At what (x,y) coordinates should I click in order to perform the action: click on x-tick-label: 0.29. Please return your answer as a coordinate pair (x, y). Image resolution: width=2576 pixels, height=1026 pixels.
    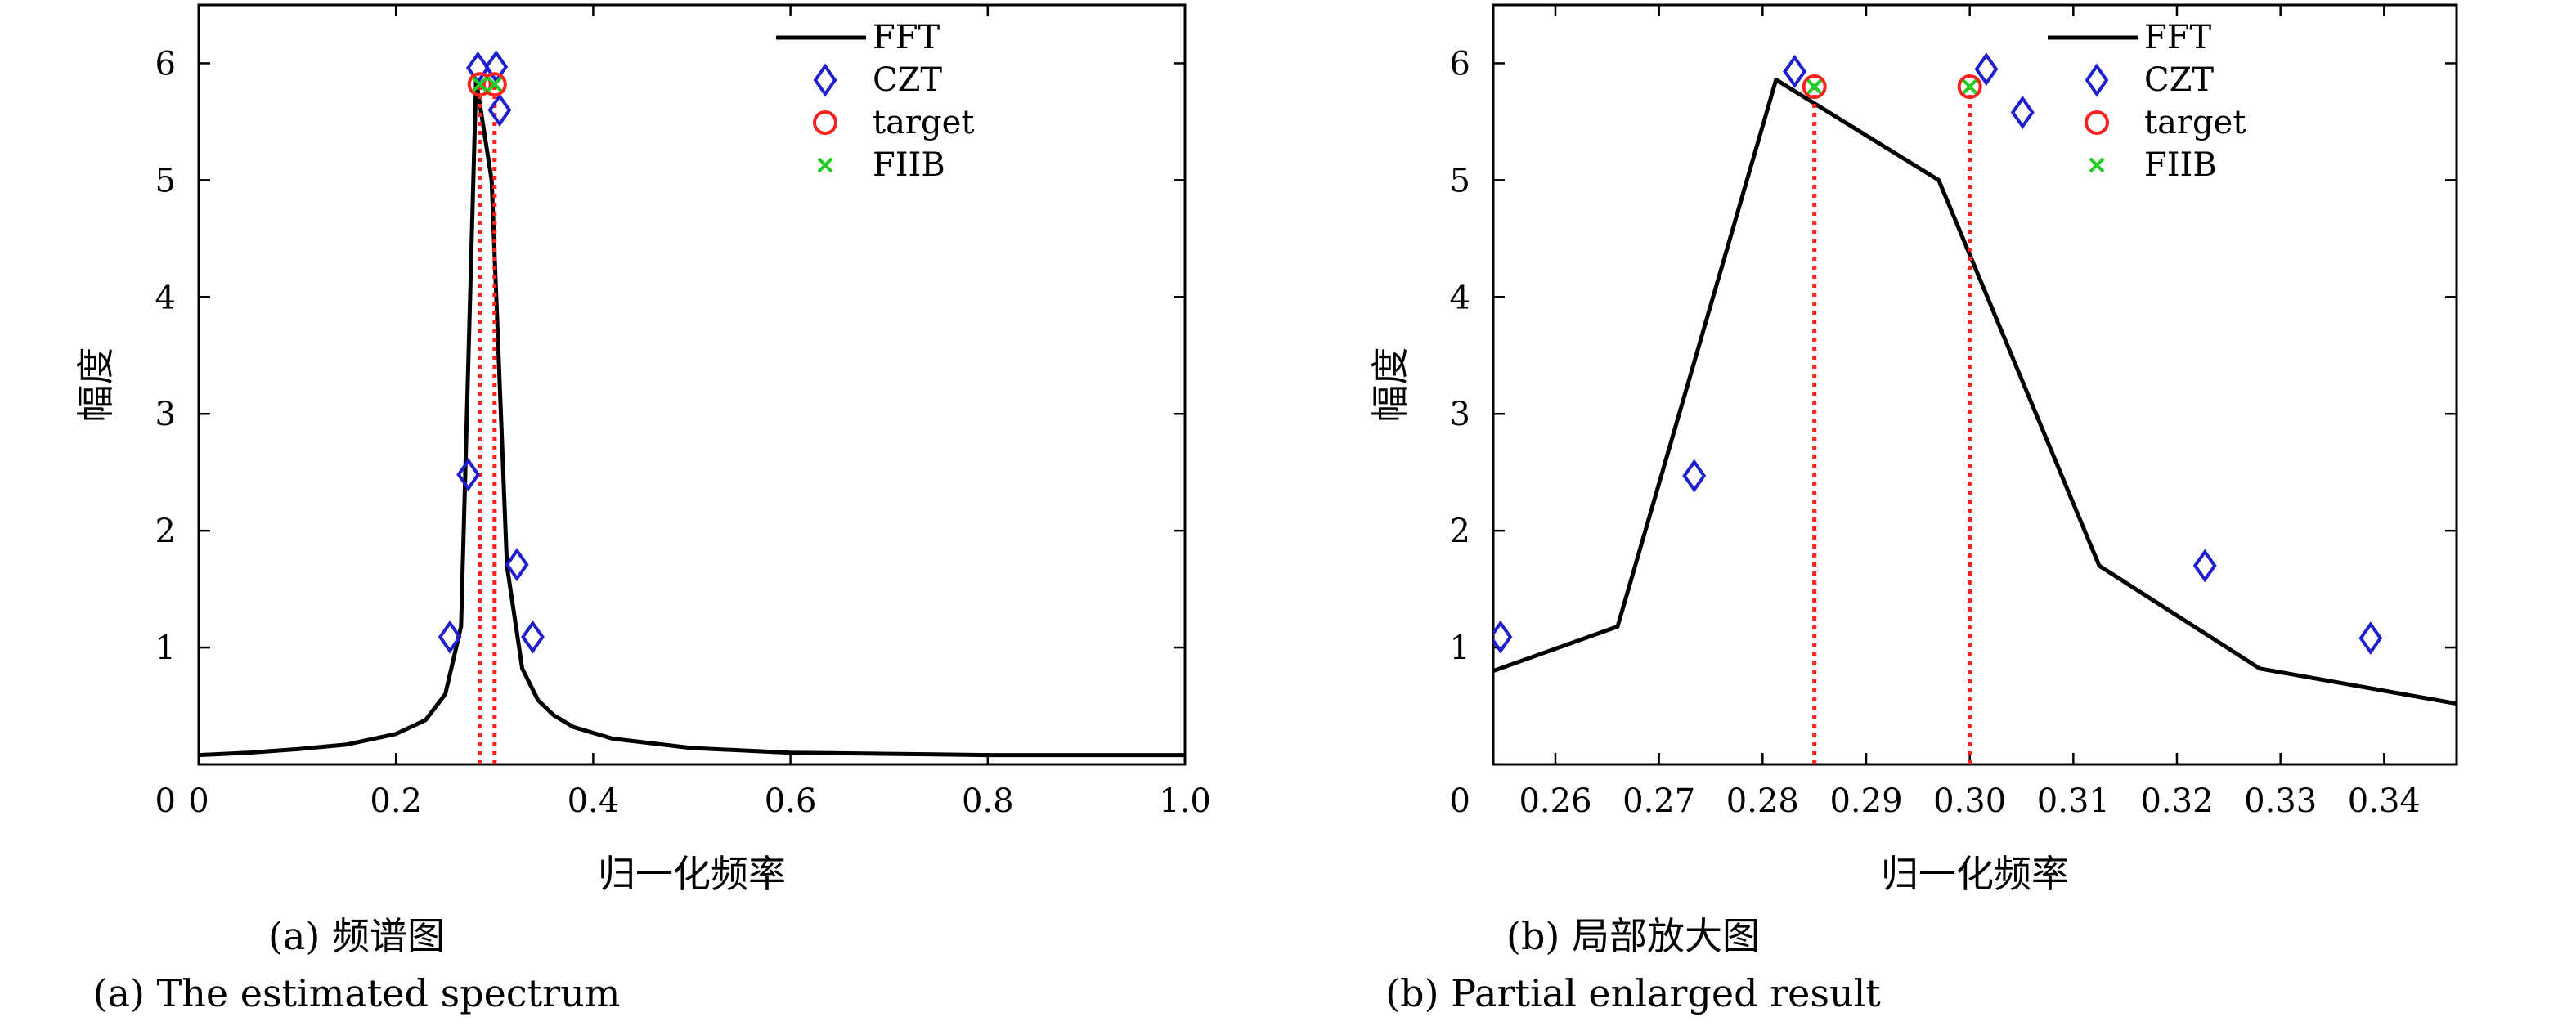
    Looking at the image, I should click on (1866, 801).